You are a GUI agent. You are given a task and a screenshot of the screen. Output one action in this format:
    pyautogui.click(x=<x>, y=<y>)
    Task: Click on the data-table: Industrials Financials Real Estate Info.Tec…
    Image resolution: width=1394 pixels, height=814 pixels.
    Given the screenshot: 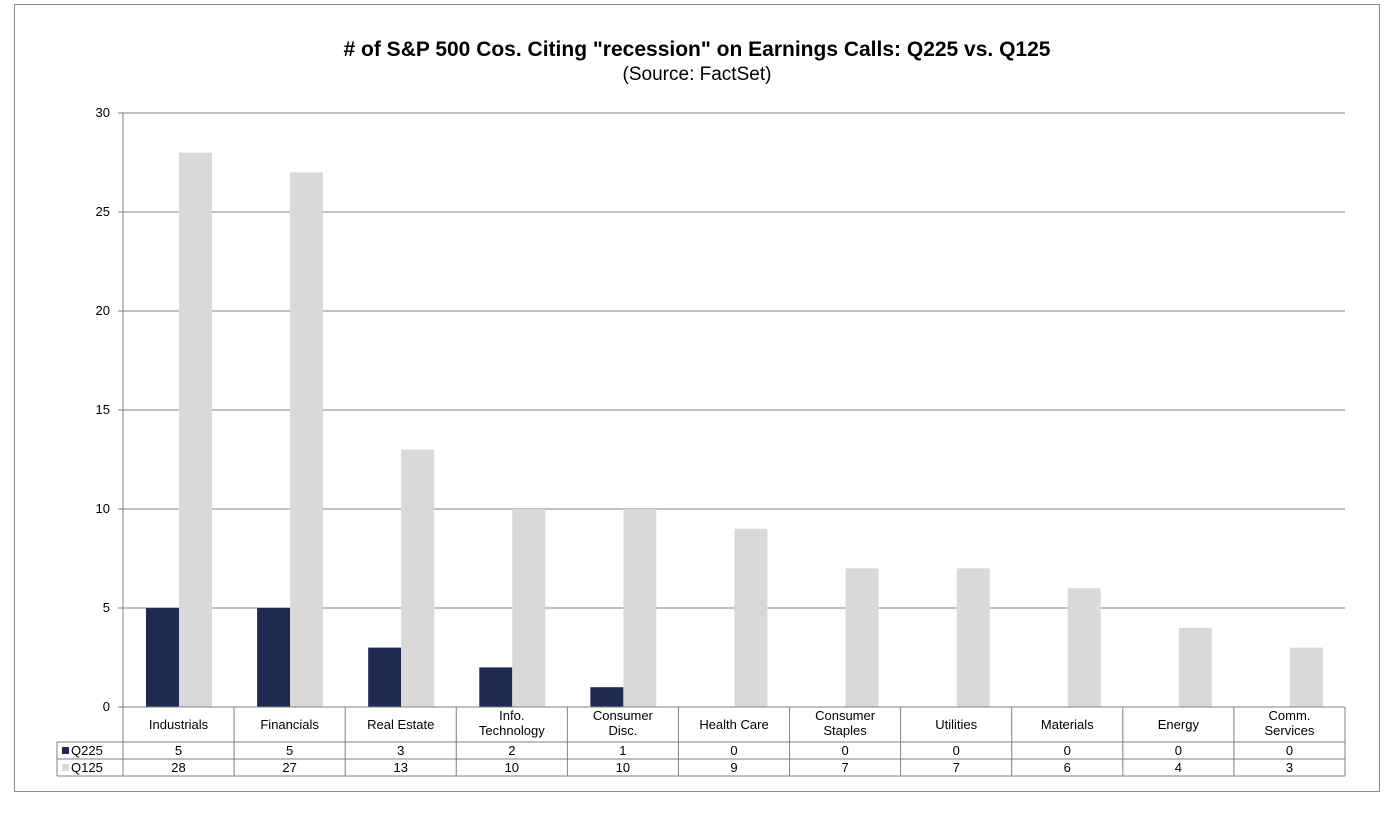 What is the action you would take?
    pyautogui.click(x=701, y=741)
    